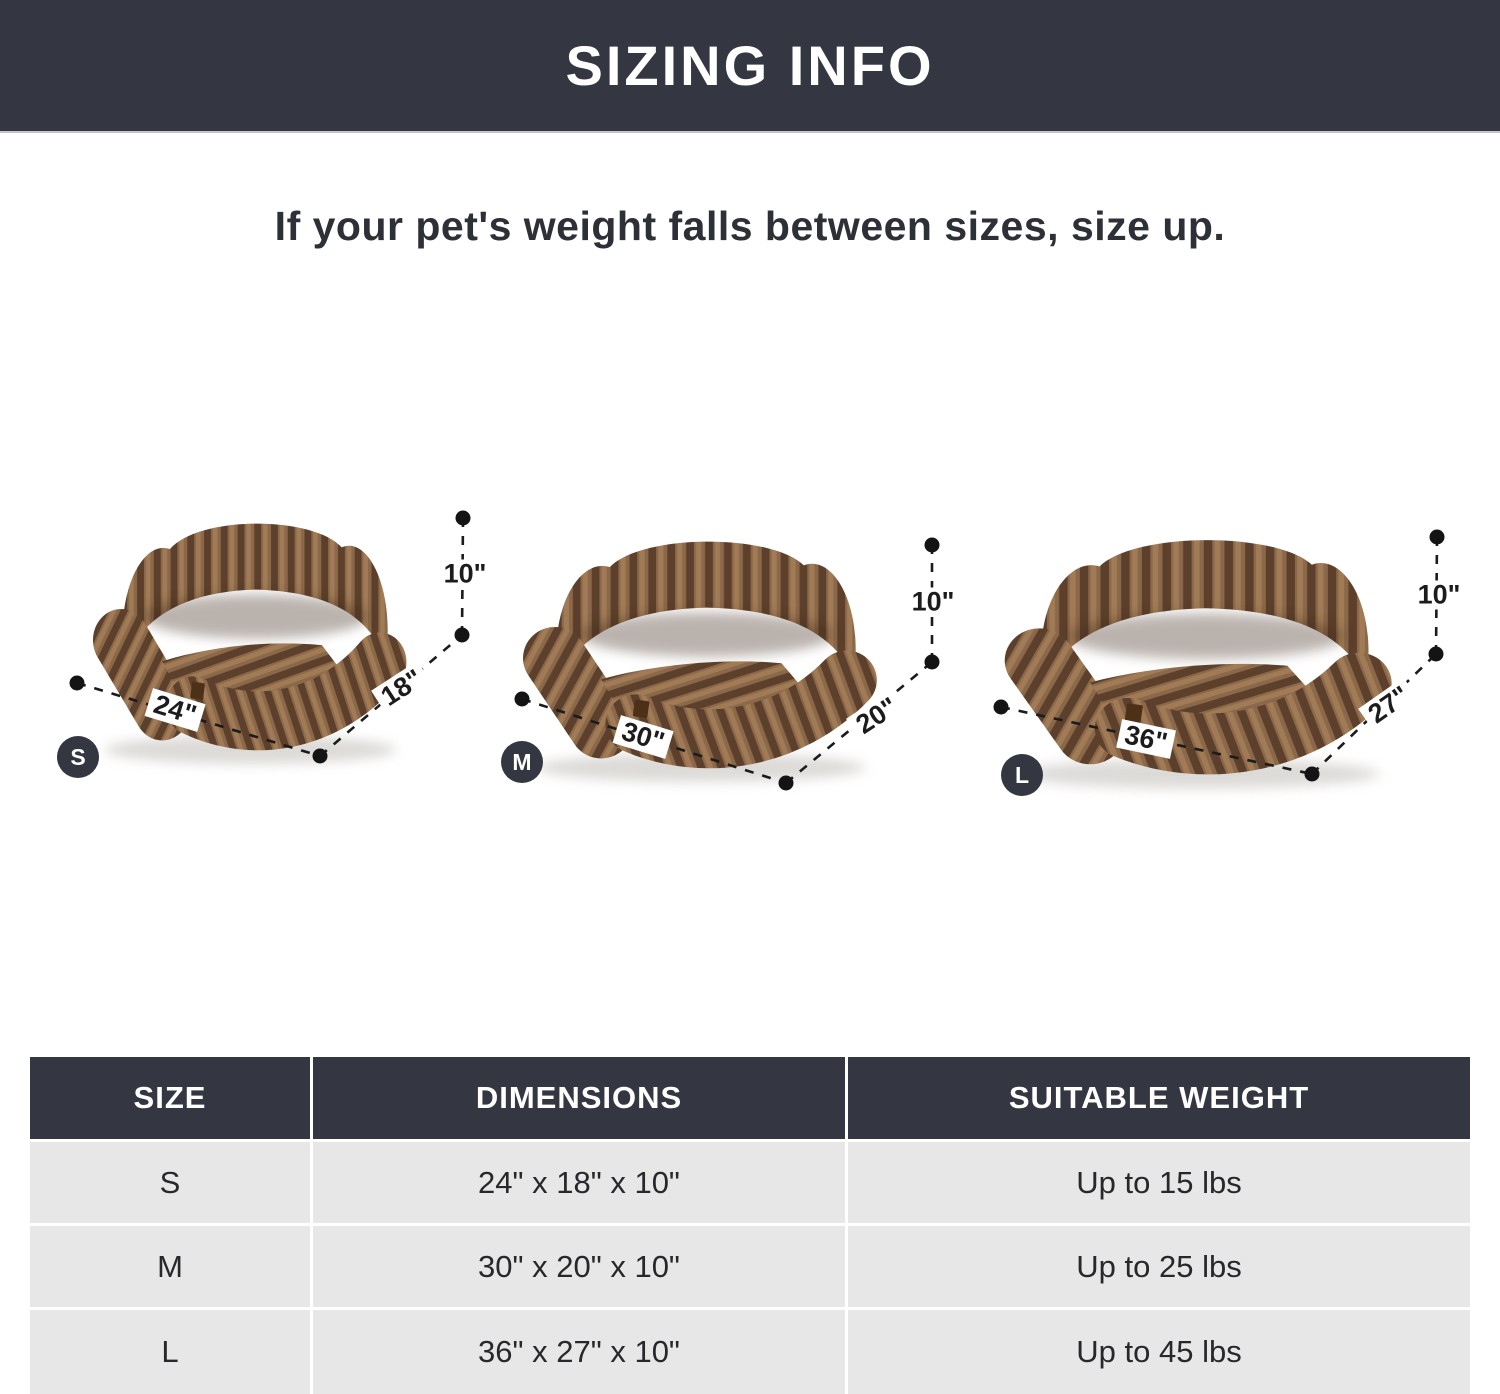  What do you see at coordinates (270, 637) in the screenshot?
I see `dimension-lines-s` at bounding box center [270, 637].